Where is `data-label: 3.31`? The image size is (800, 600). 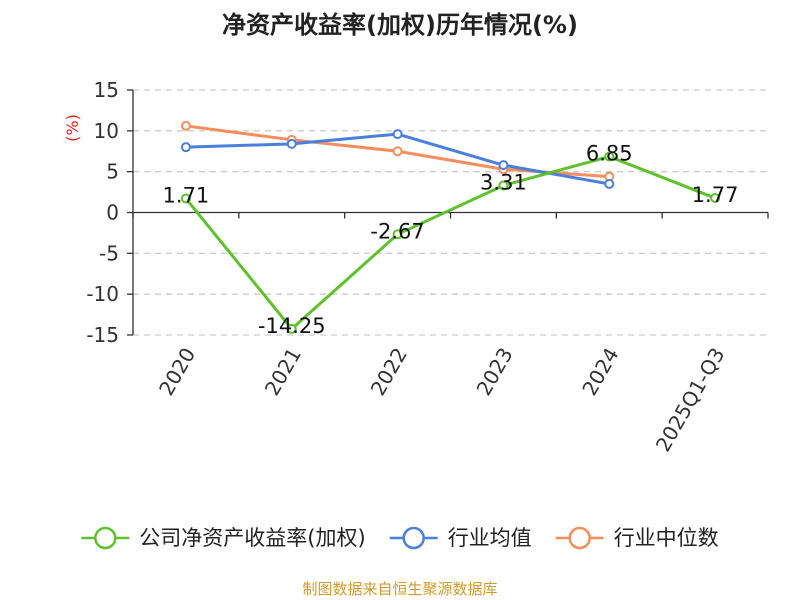
data-label: 3.31 is located at coordinates (503, 182).